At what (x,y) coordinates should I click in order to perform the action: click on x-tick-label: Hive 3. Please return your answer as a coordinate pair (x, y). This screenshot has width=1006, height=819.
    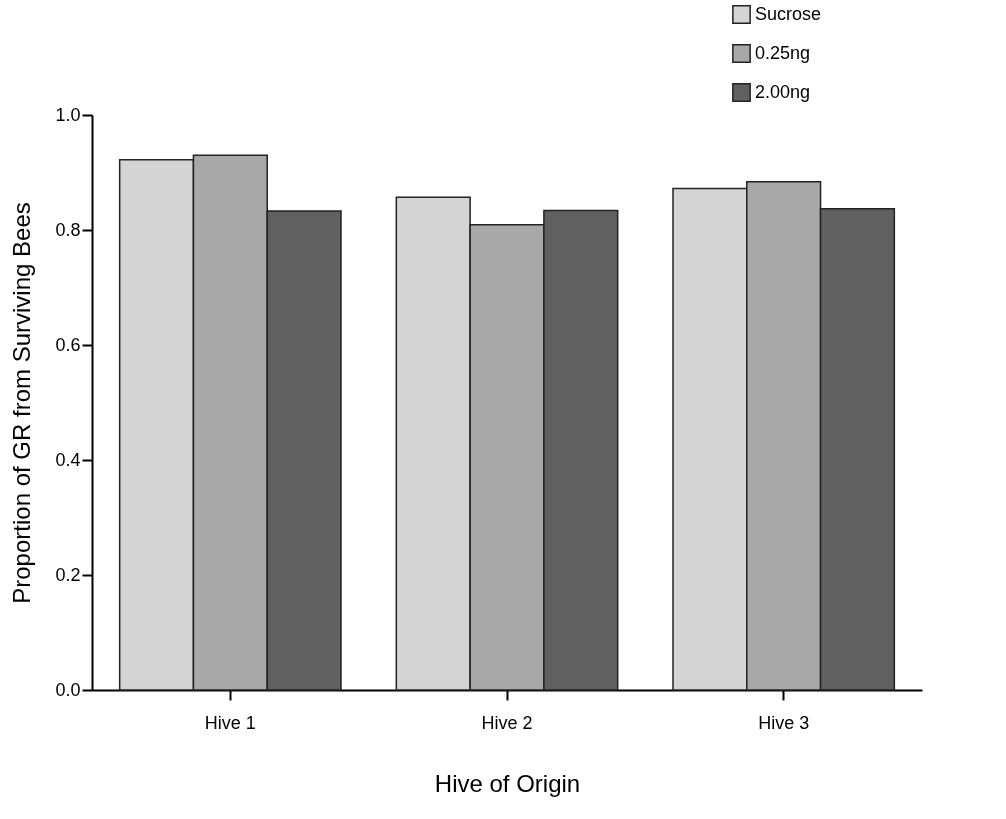
    Looking at the image, I should click on (784, 722).